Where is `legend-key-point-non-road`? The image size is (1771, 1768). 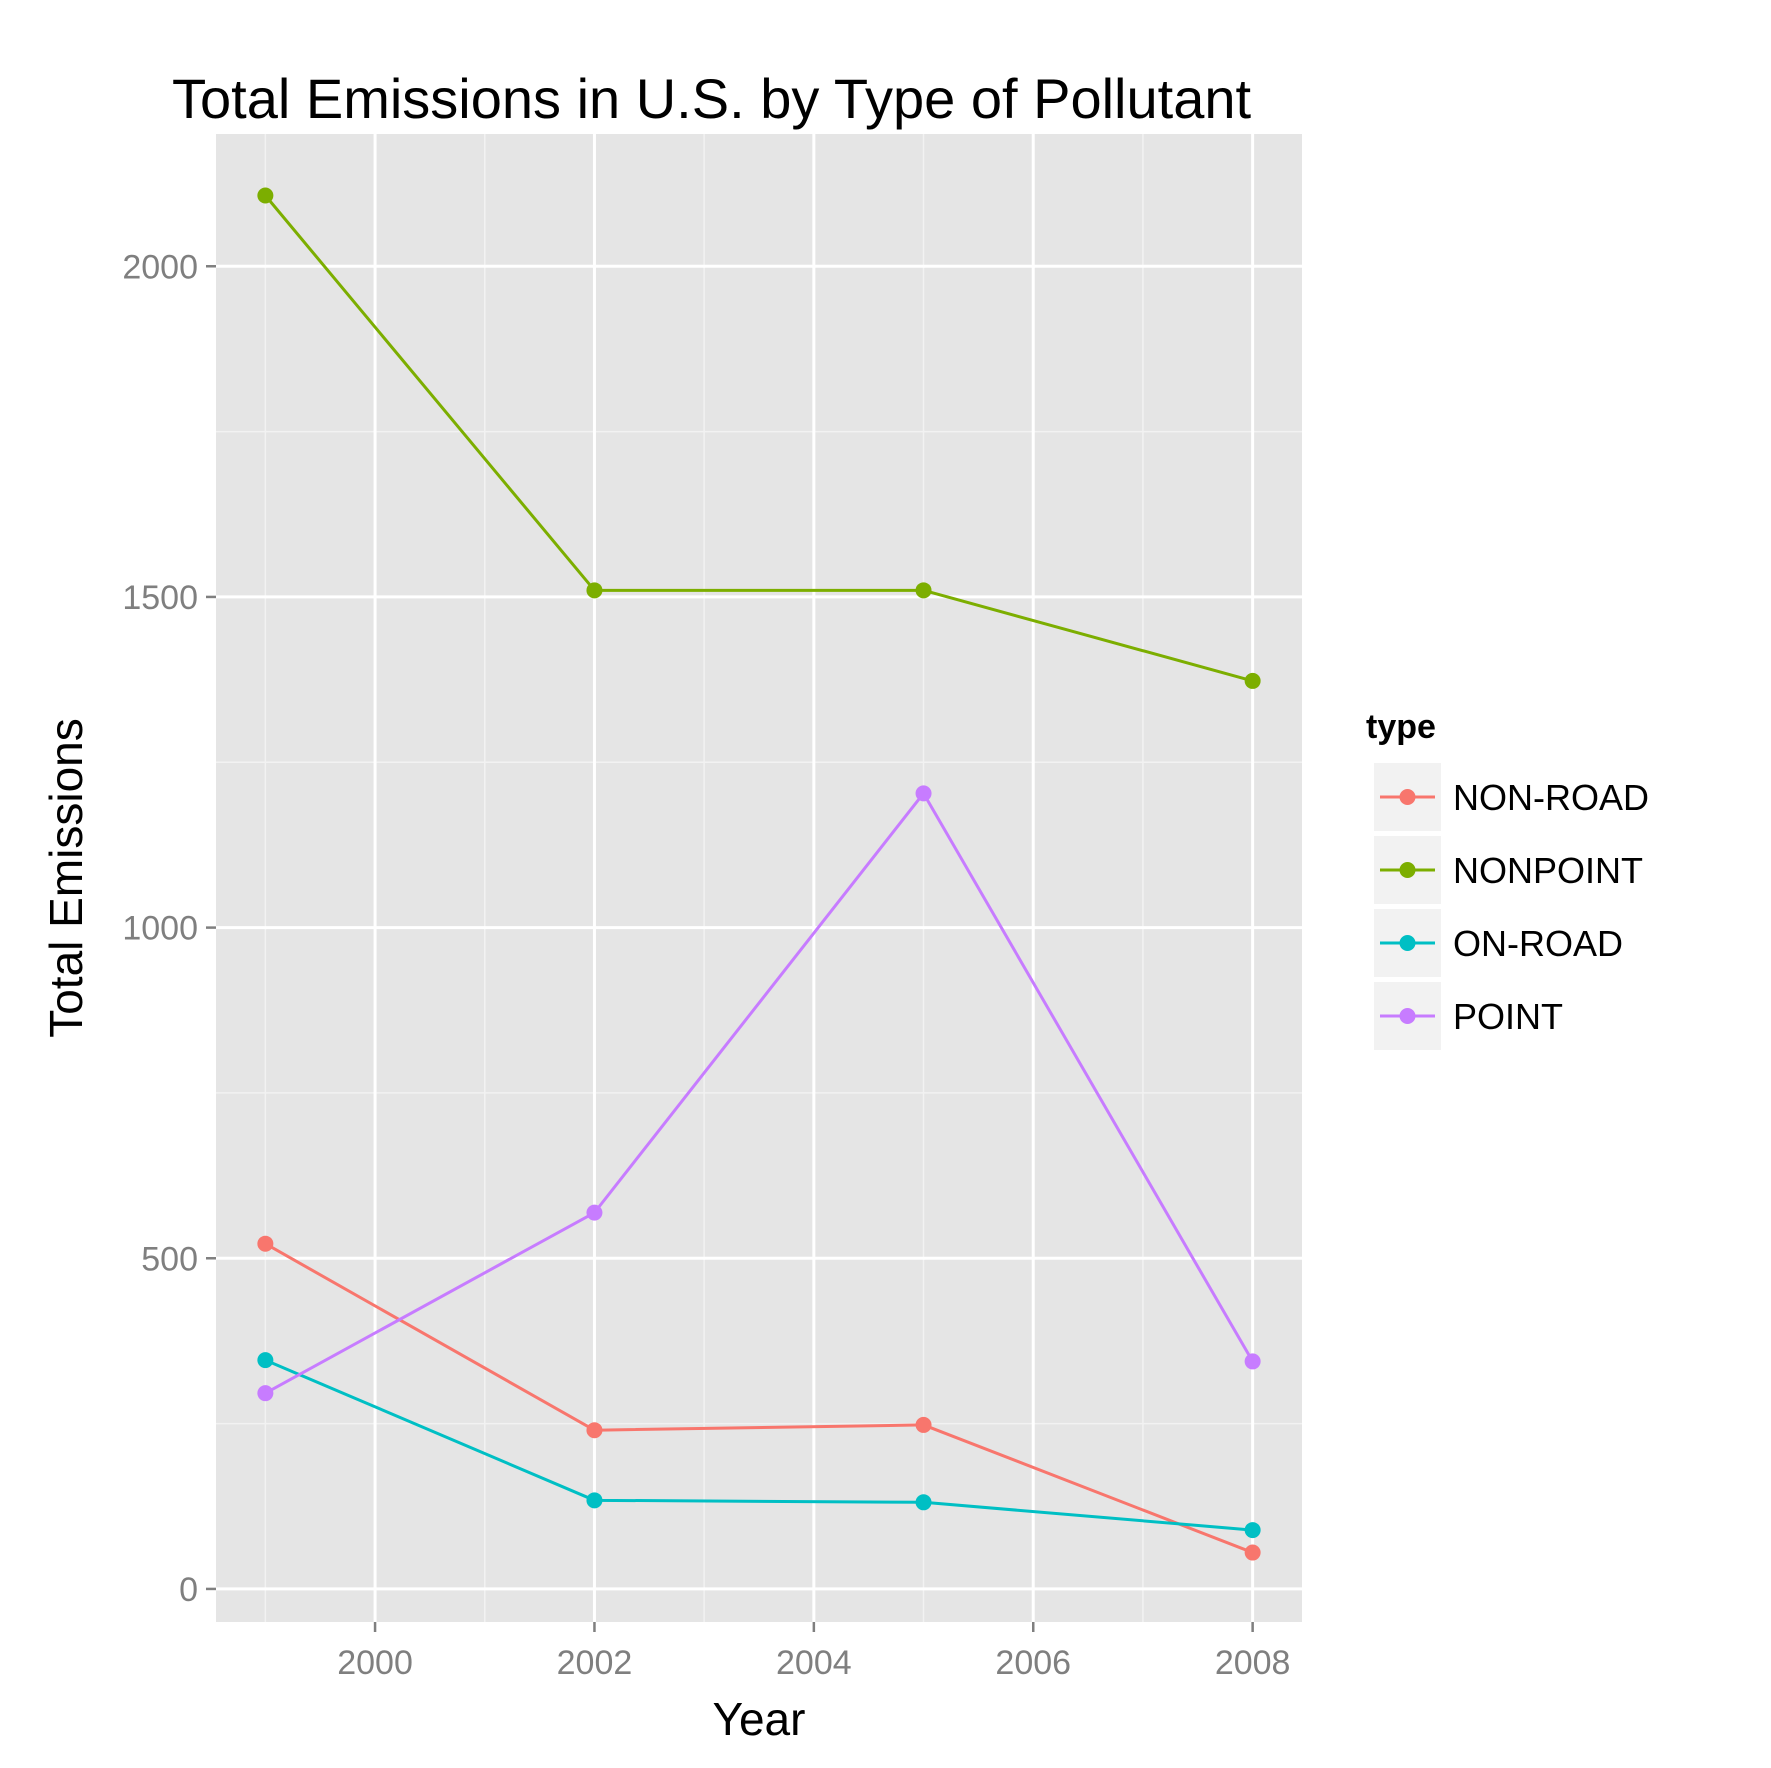
legend-key-point-non-road is located at coordinates (1407, 797).